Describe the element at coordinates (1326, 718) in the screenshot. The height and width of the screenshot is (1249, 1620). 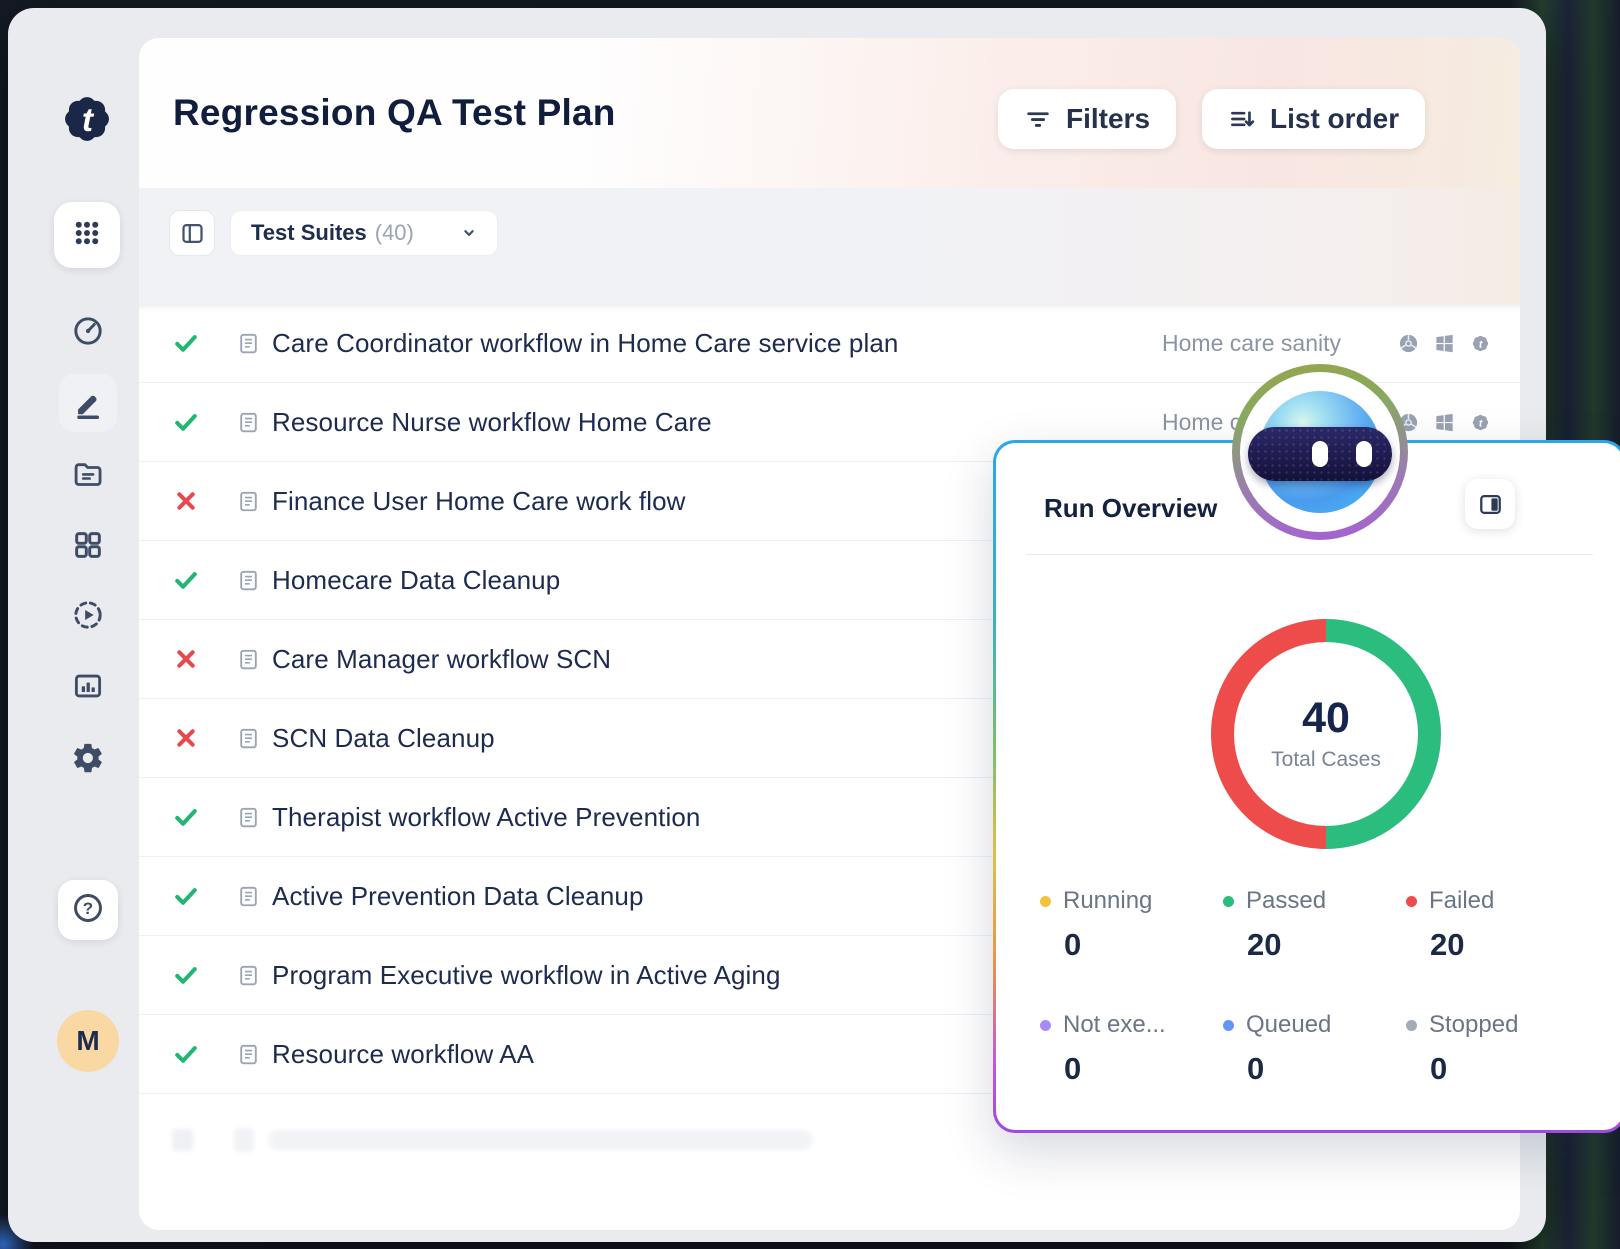
I see `total-cases-value: 40` at that location.